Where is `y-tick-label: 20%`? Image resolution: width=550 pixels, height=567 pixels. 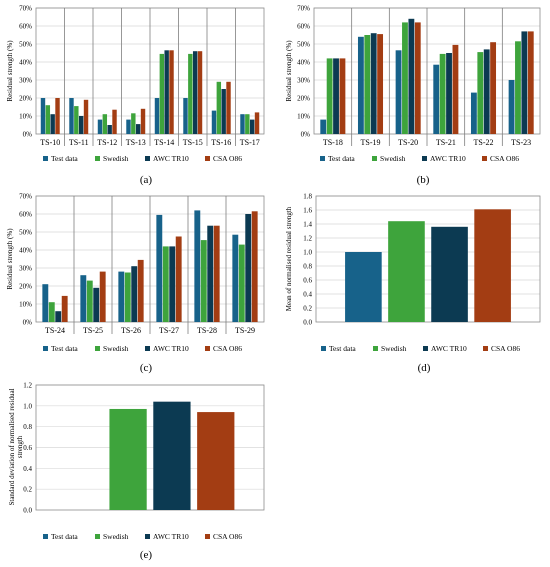 y-tick-label: 20% is located at coordinates (303, 99).